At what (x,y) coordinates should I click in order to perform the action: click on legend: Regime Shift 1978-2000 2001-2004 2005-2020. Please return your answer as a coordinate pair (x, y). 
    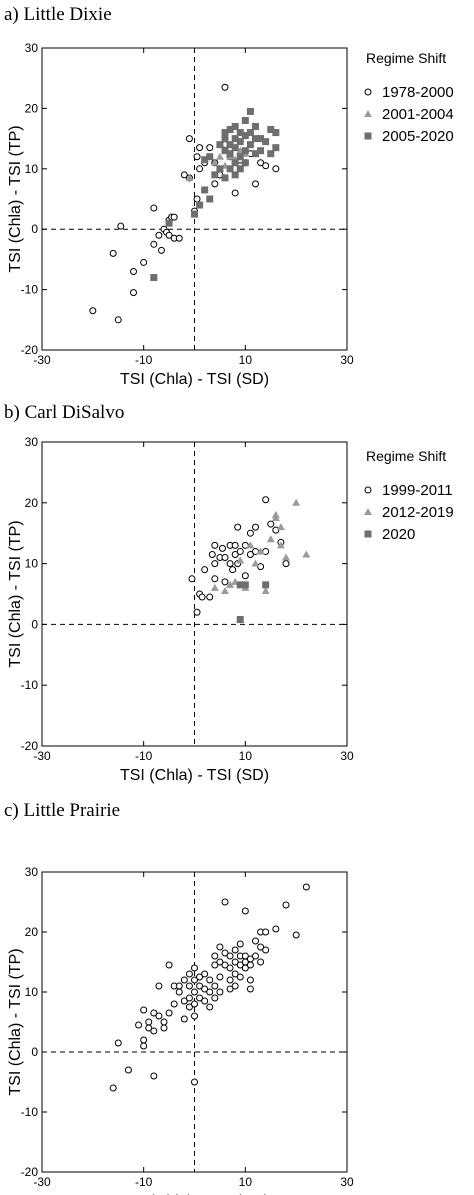
    Looking at the image, I should click on (409, 97).